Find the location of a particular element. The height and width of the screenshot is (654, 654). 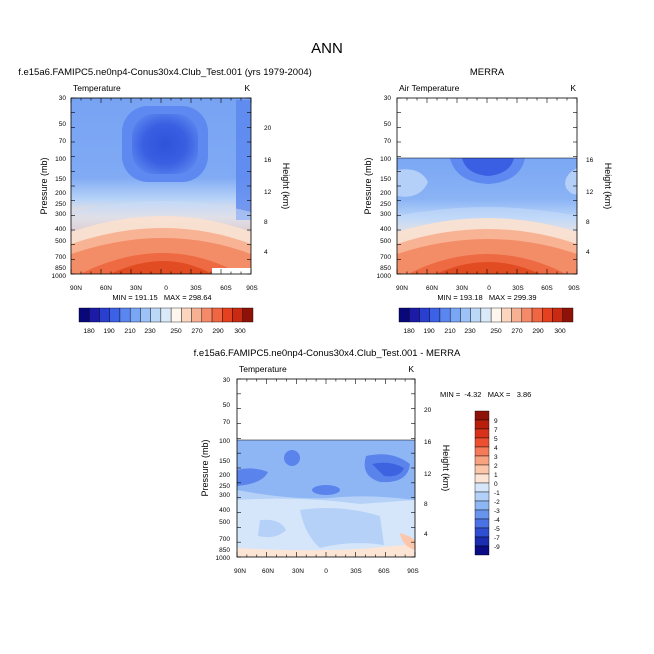

colorbar-label: 270 is located at coordinates (517, 331).